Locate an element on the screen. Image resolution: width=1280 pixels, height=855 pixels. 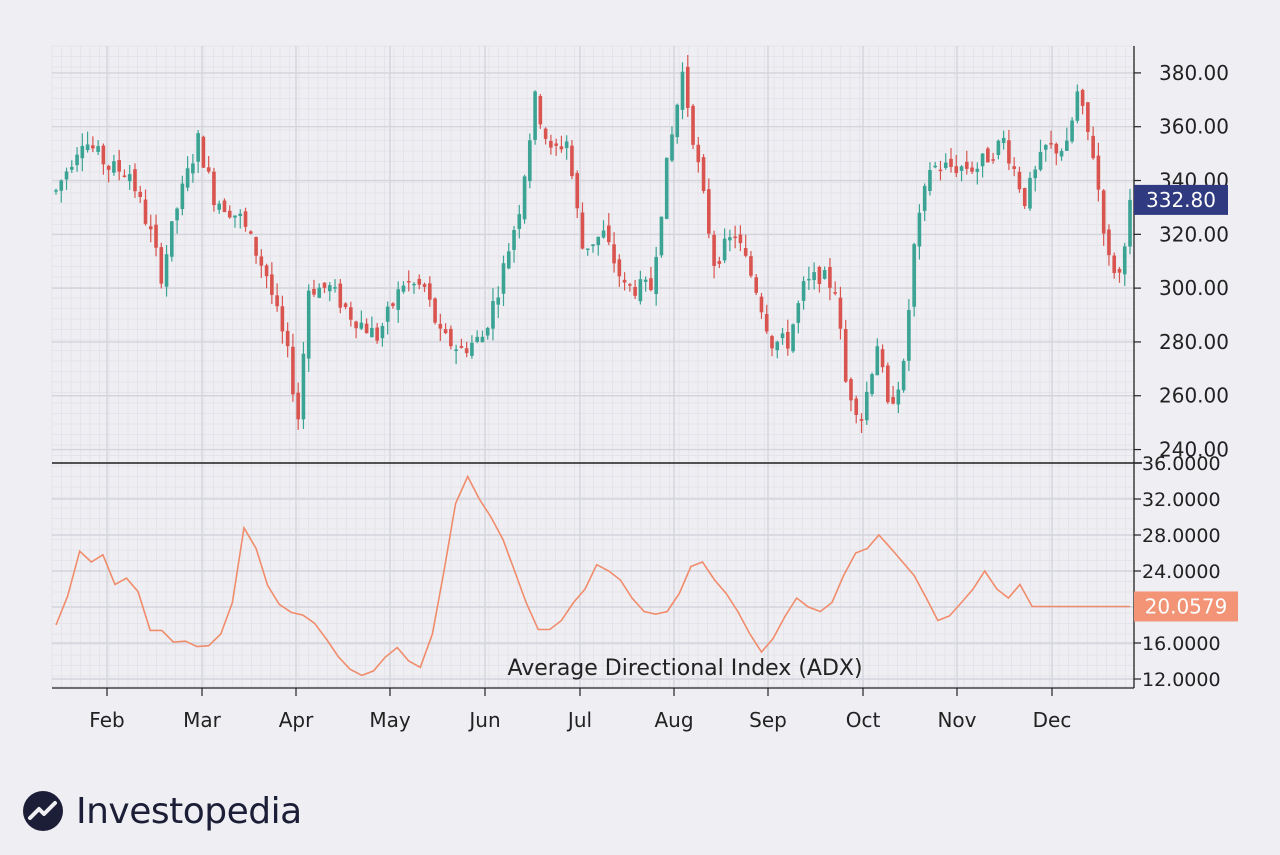
month-tick-label: May is located at coordinates (390, 720).